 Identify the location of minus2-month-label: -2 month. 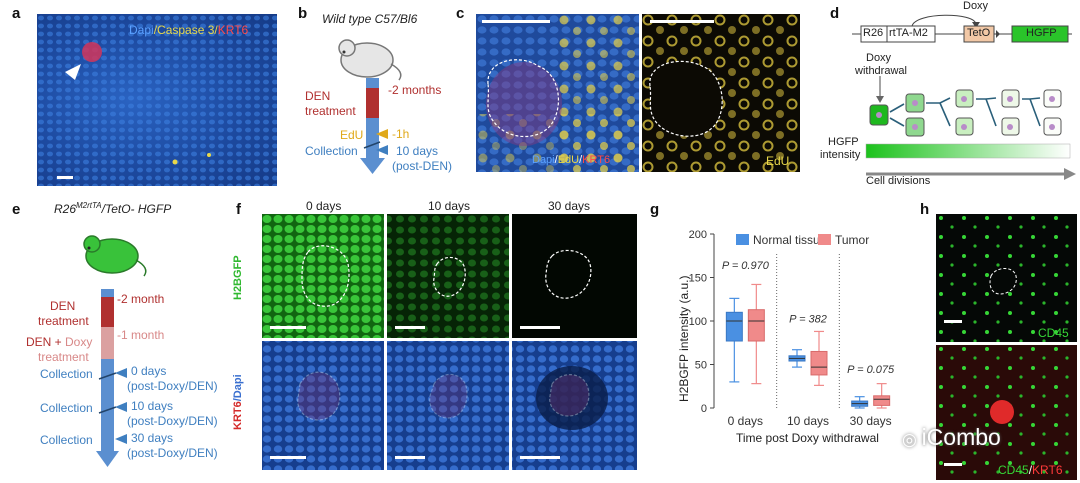
(141, 299).